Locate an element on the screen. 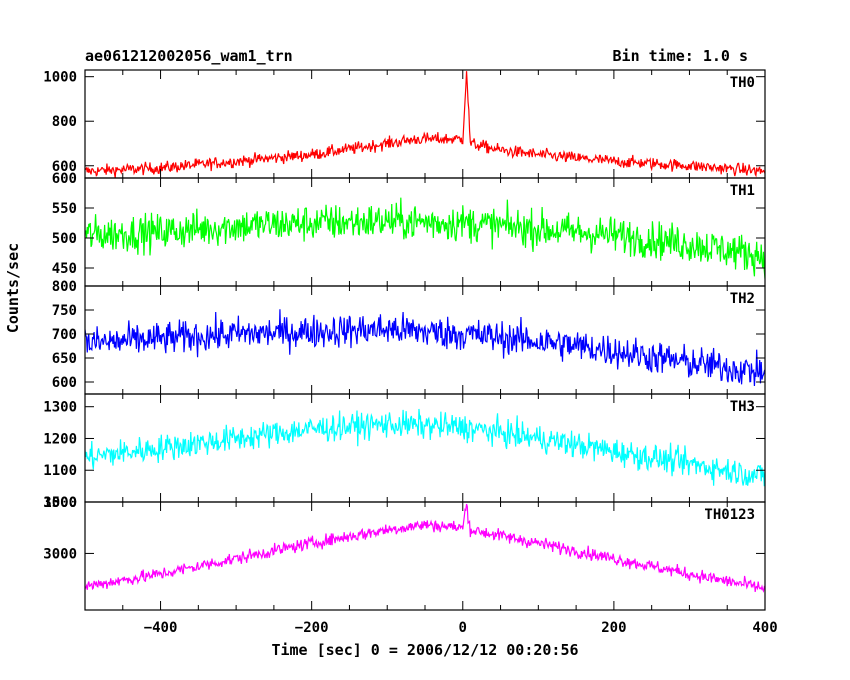 The width and height of the screenshot is (850, 680). panel-label-th0123: TH0123 is located at coordinates (729, 515).